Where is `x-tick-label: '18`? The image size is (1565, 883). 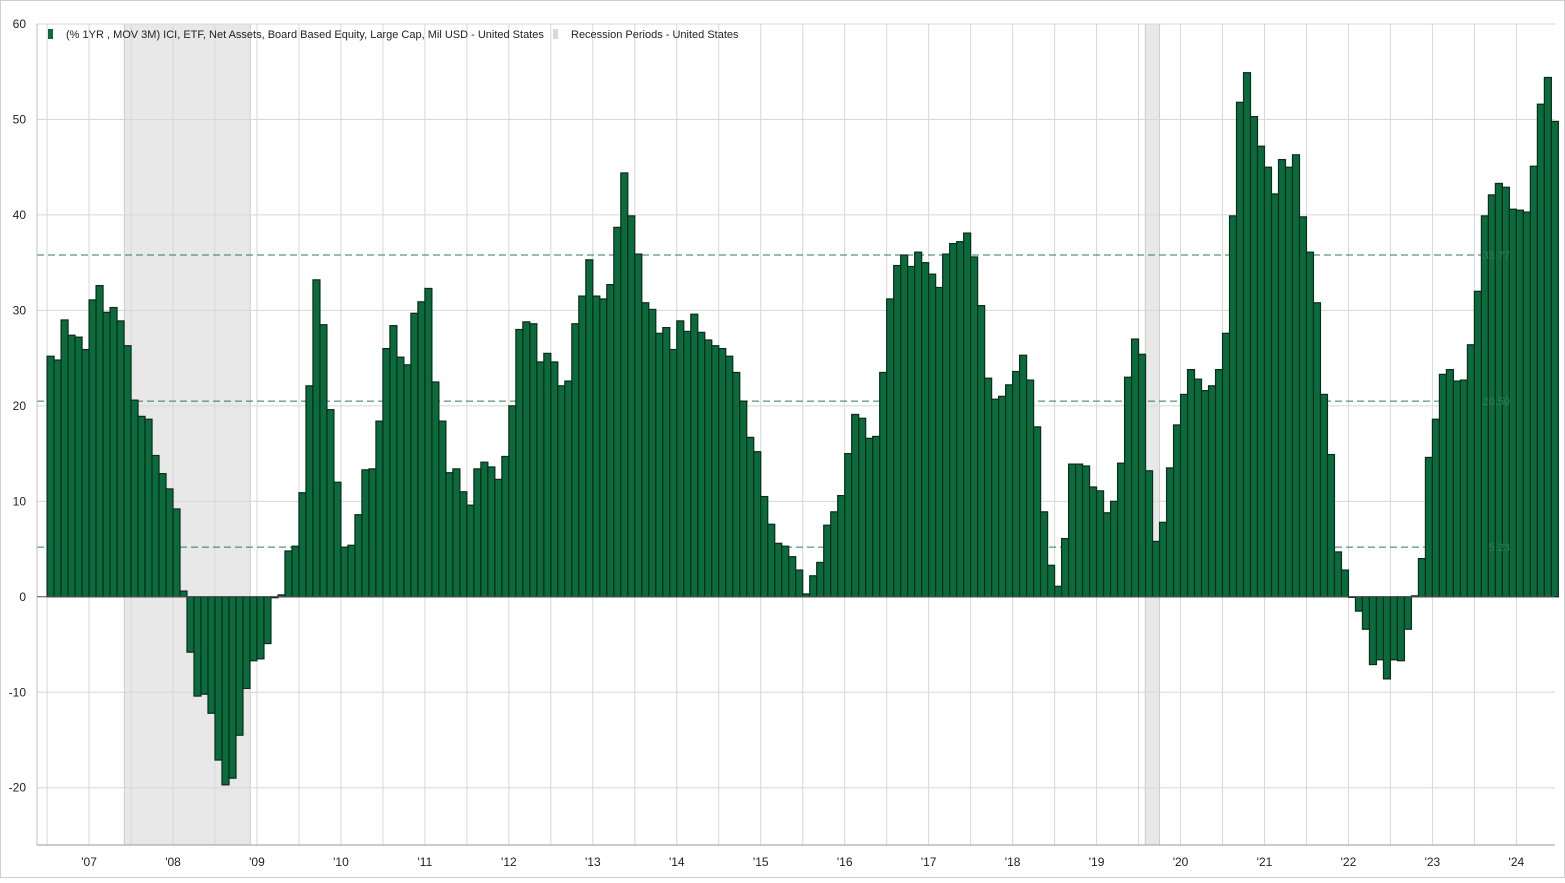
x-tick-label: '18 is located at coordinates (1013, 862).